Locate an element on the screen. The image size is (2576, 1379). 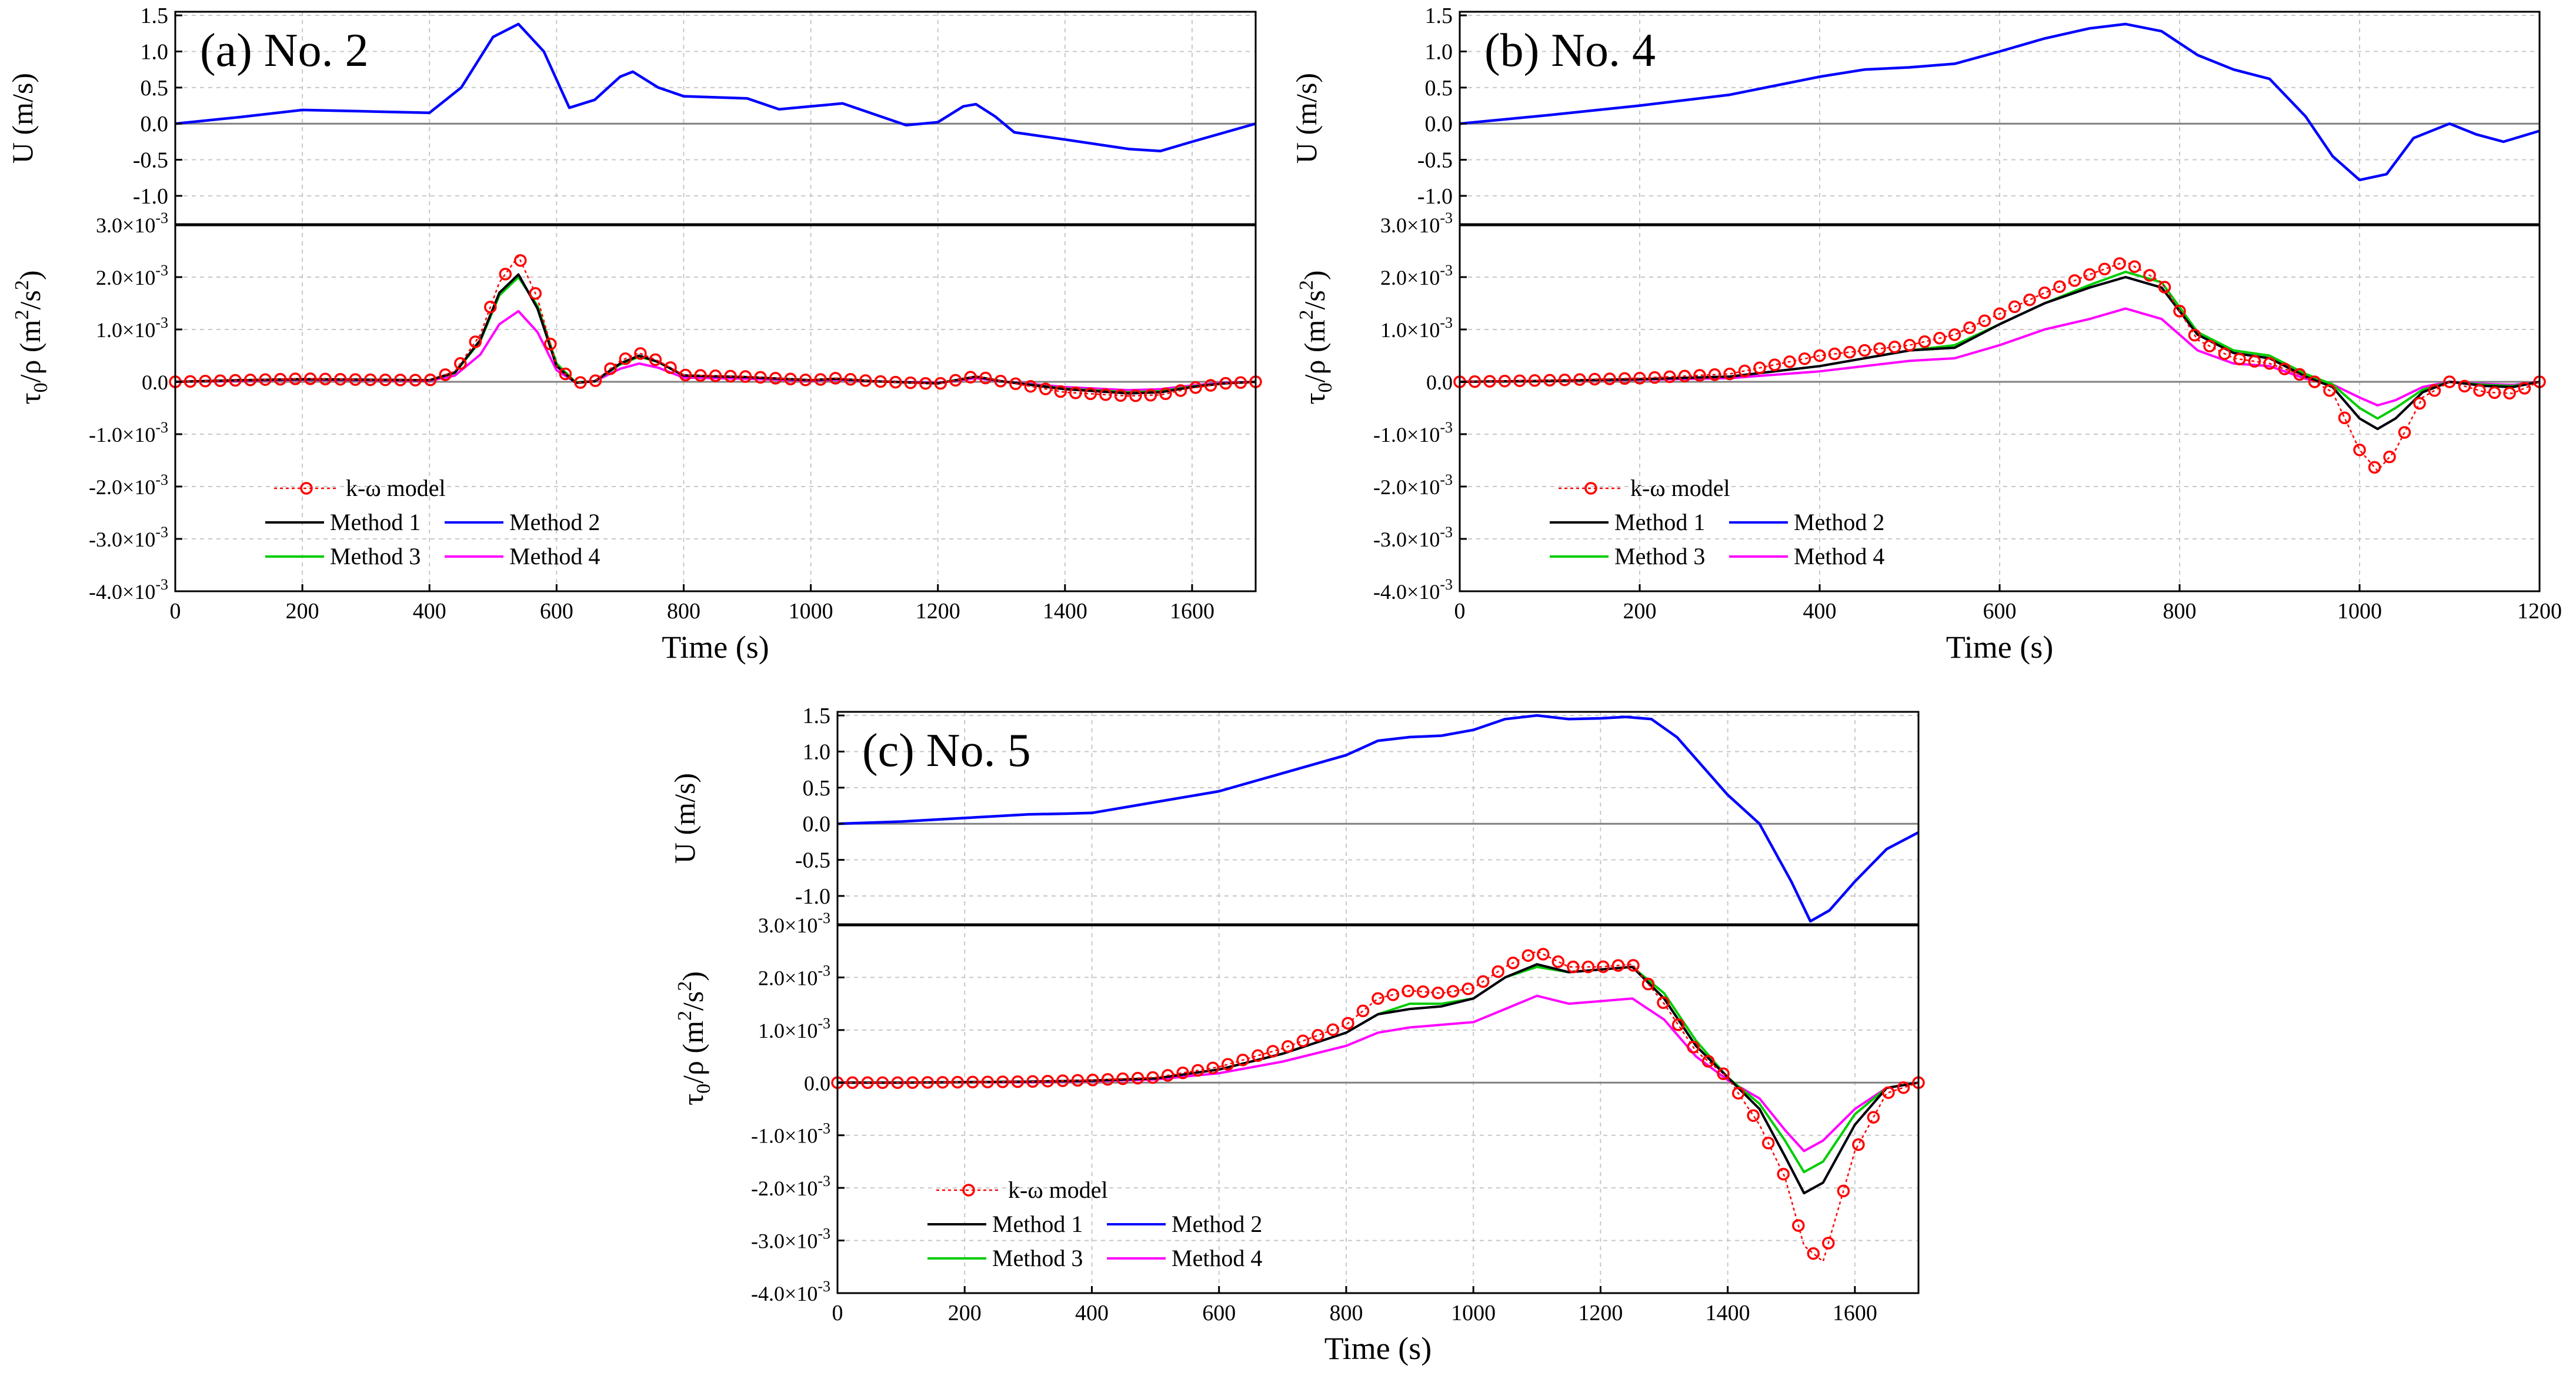
ytick-label-lower: 3.0×10⁻³ is located at coordinates (794, 923).